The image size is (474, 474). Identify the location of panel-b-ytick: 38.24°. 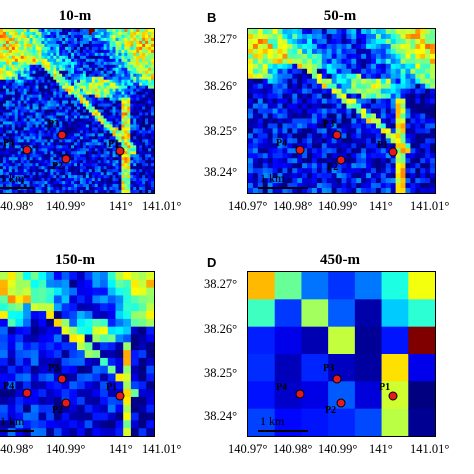
(221, 172).